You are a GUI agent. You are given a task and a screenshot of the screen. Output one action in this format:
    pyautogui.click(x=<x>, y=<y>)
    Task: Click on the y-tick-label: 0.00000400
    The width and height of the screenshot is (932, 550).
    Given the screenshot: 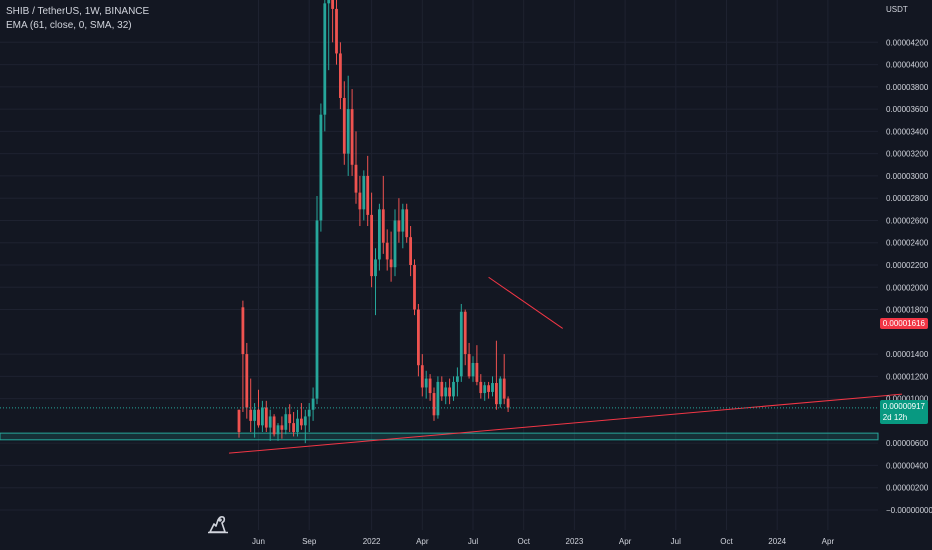 What is the action you would take?
    pyautogui.click(x=907, y=465)
    